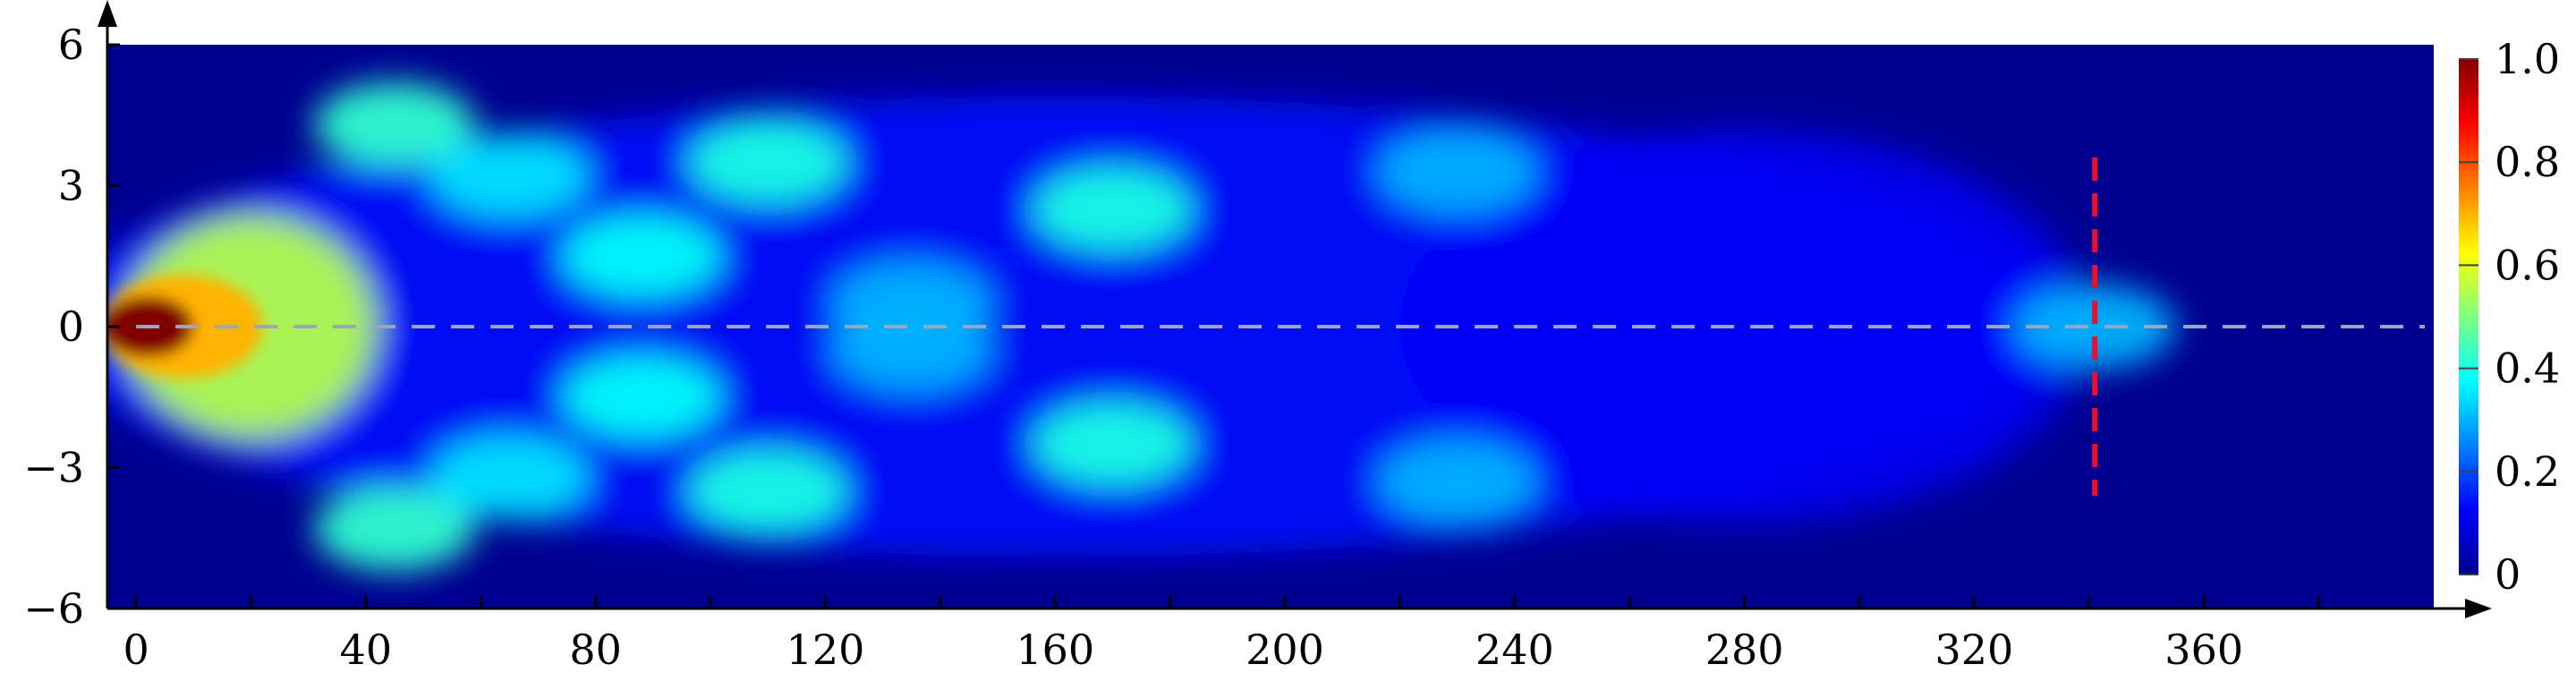  Describe the element at coordinates (2527, 265) in the screenshot. I see `colorbar-tick-label: 0.6` at that location.